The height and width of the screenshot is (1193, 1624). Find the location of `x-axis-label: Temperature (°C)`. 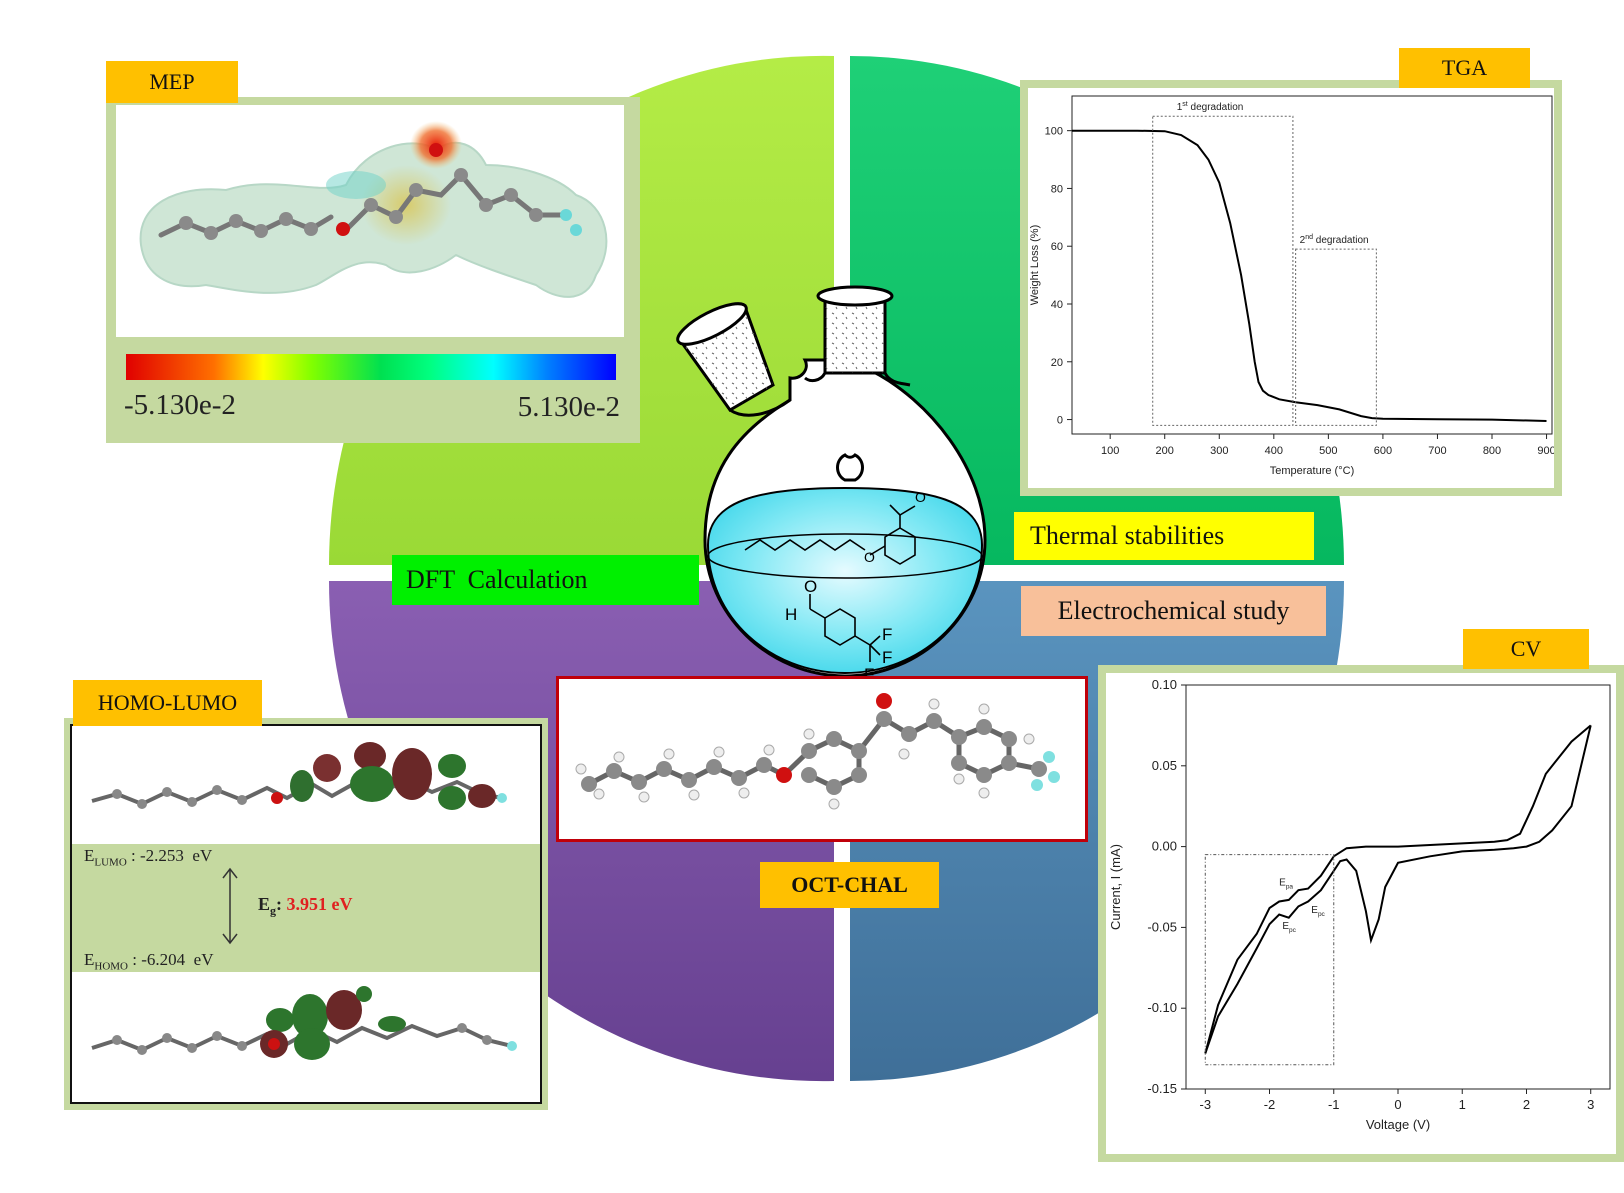

x-axis-label: Temperature (°C) is located at coordinates (1312, 471).